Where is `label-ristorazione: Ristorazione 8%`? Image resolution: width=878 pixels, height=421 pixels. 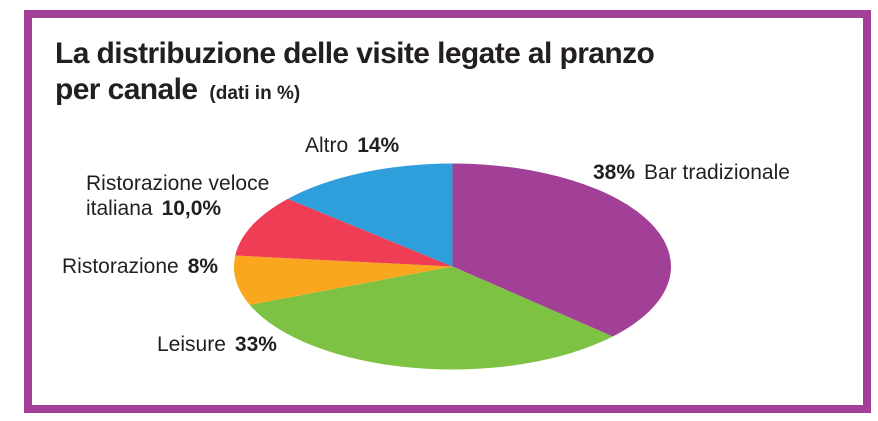 label-ristorazione: Ristorazione 8% is located at coordinates (140, 266).